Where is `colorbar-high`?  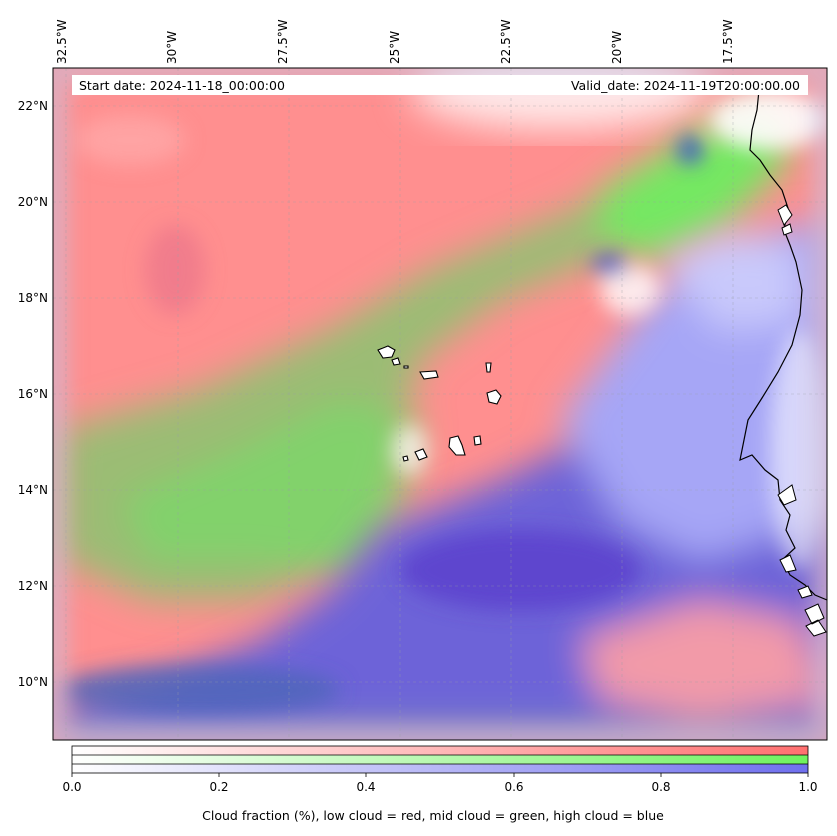
colorbar-high is located at coordinates (440, 768).